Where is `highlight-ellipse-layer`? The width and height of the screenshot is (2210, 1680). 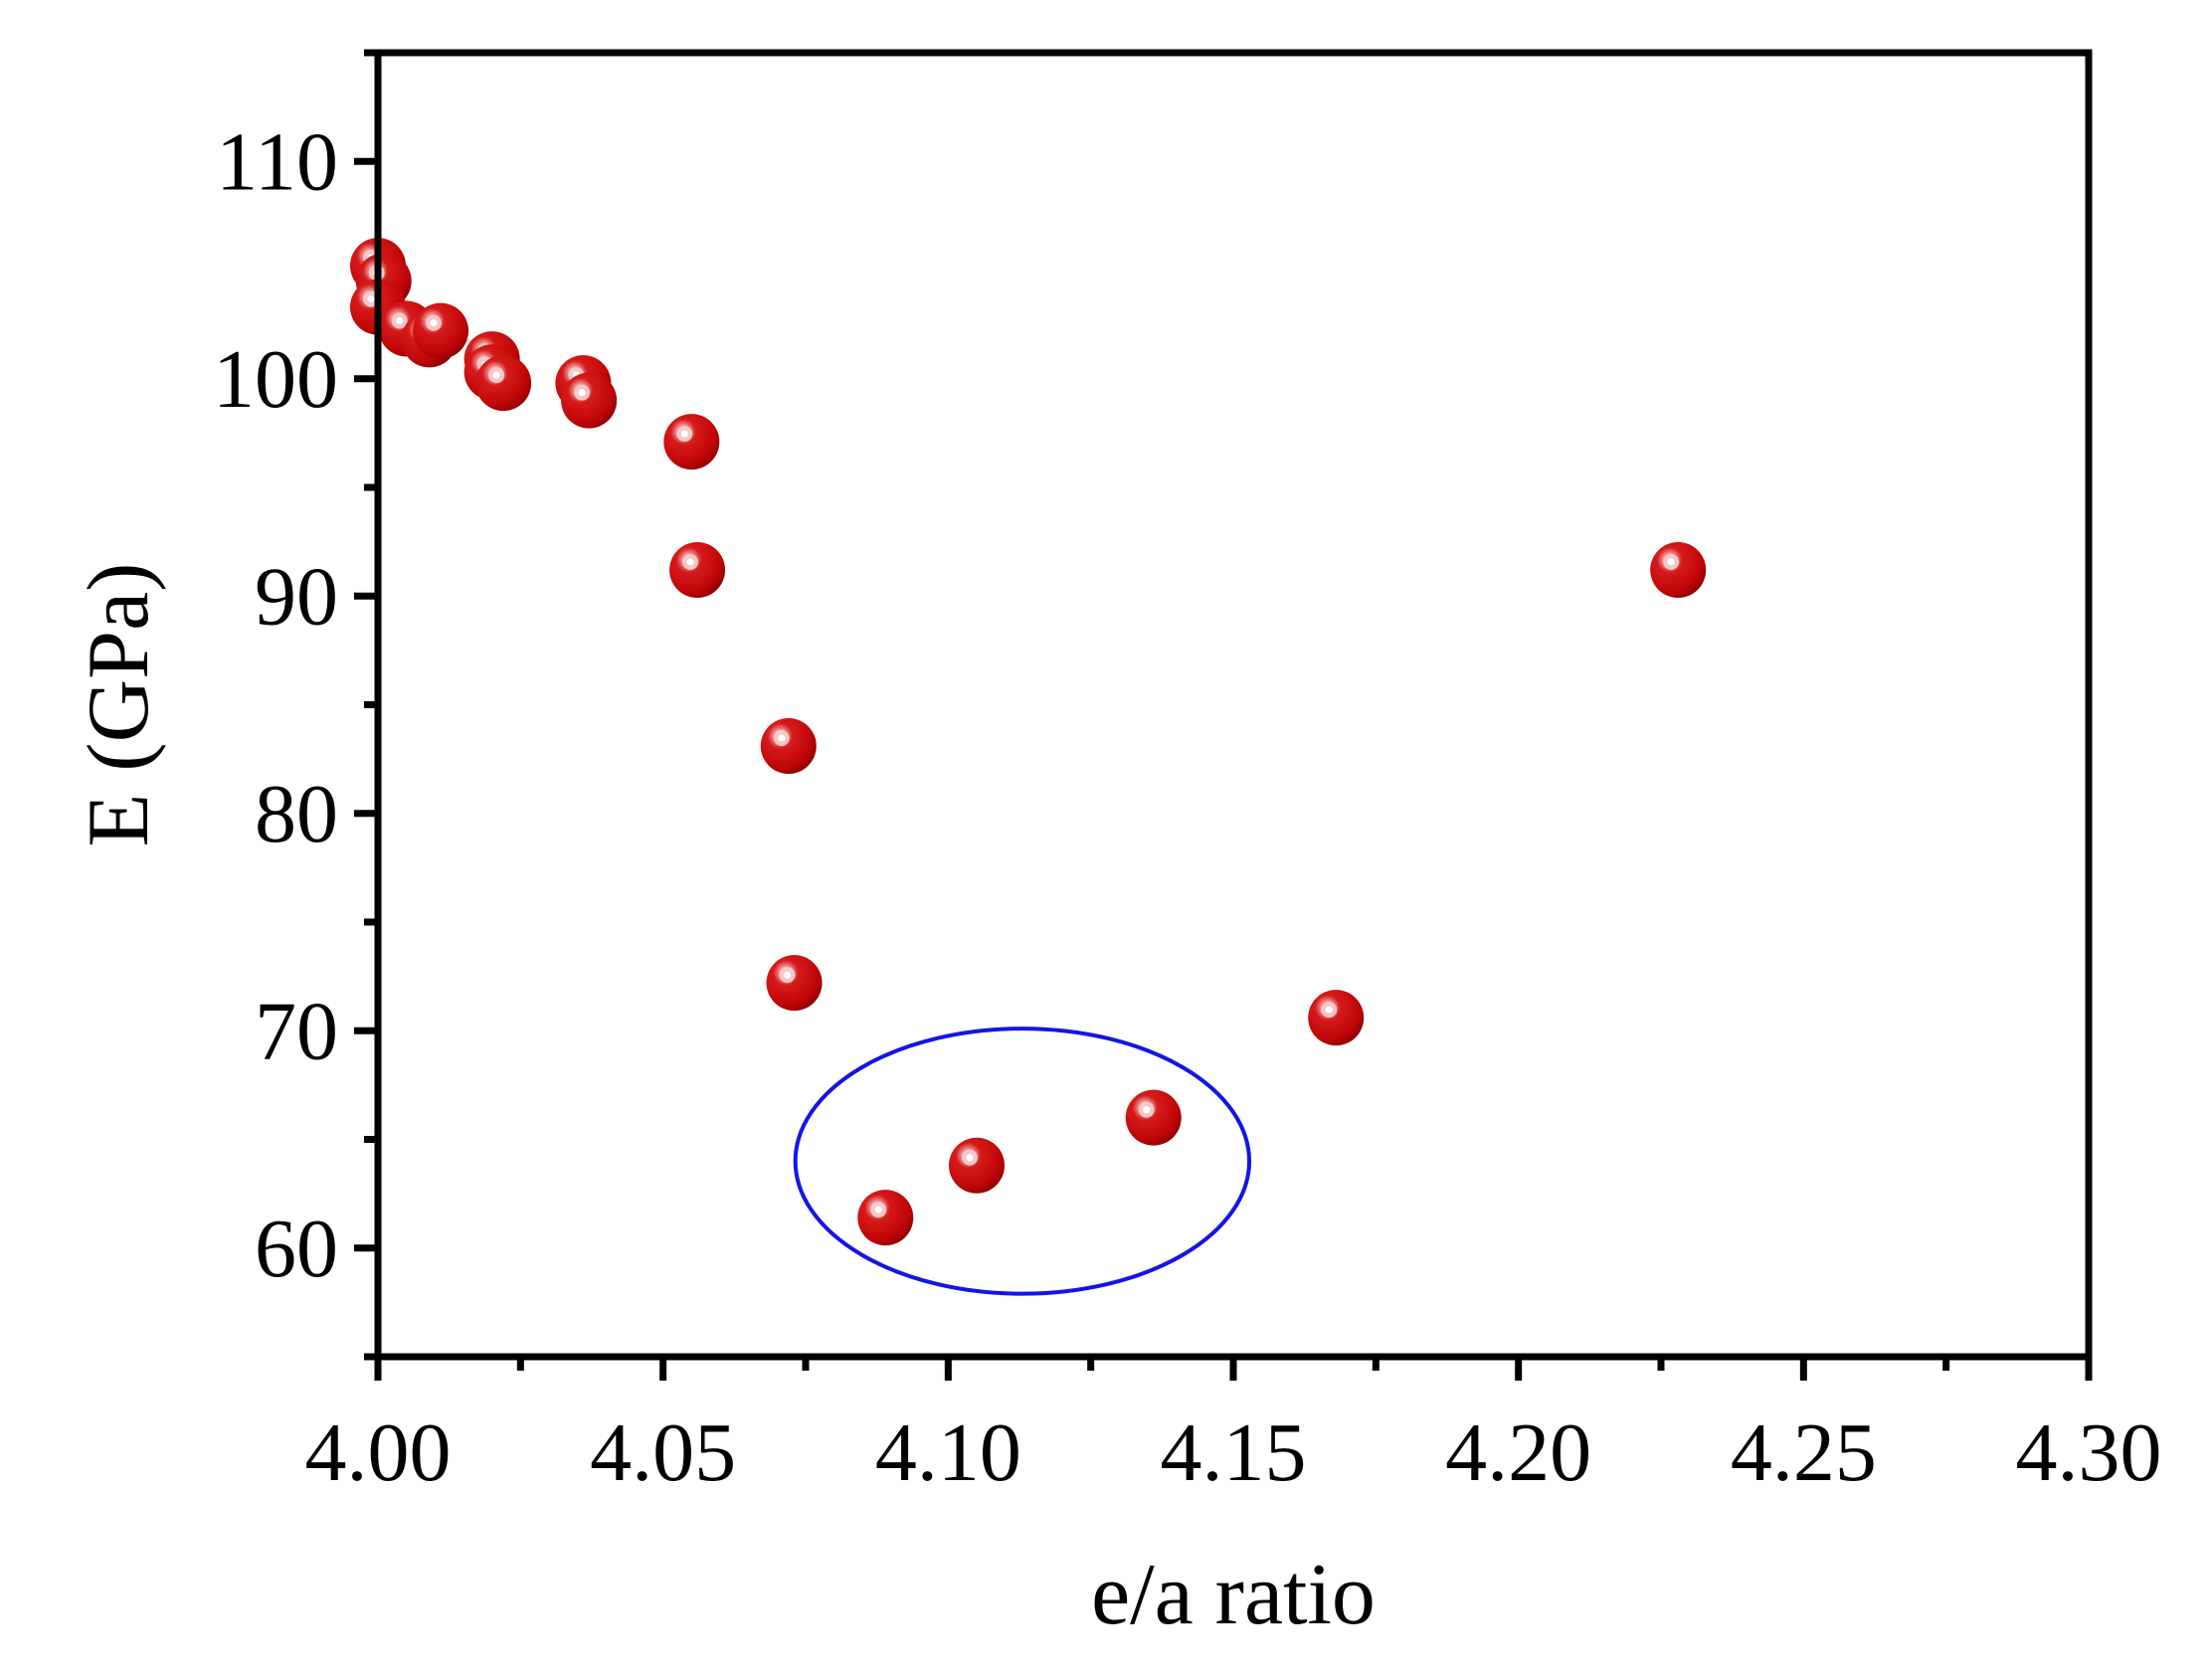
highlight-ellipse-layer is located at coordinates (1022, 1161).